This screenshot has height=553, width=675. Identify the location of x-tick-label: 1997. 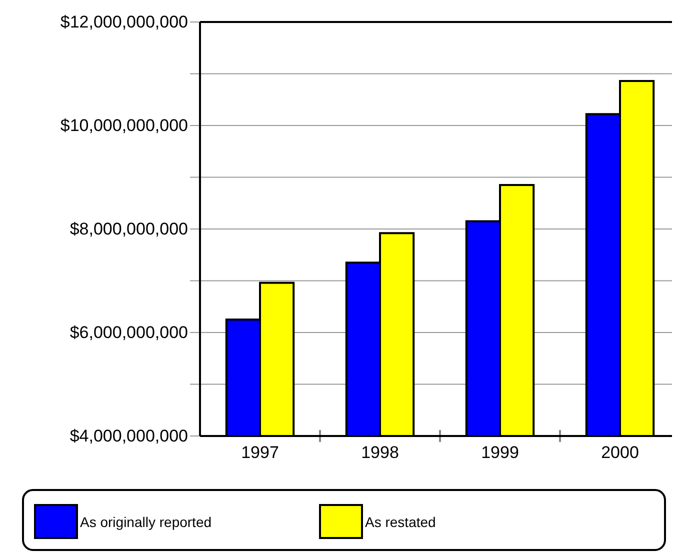
(260, 452).